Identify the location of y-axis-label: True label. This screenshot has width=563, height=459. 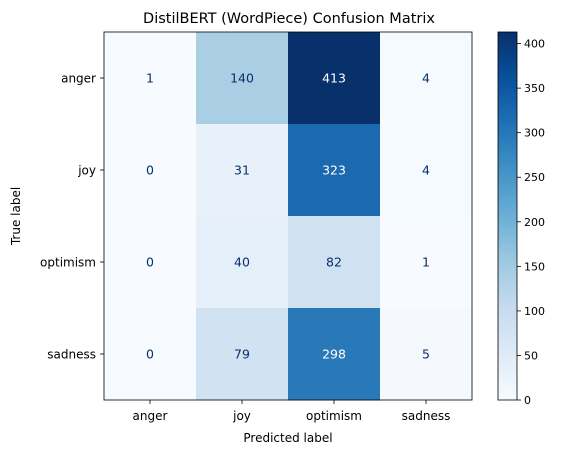
(16, 216).